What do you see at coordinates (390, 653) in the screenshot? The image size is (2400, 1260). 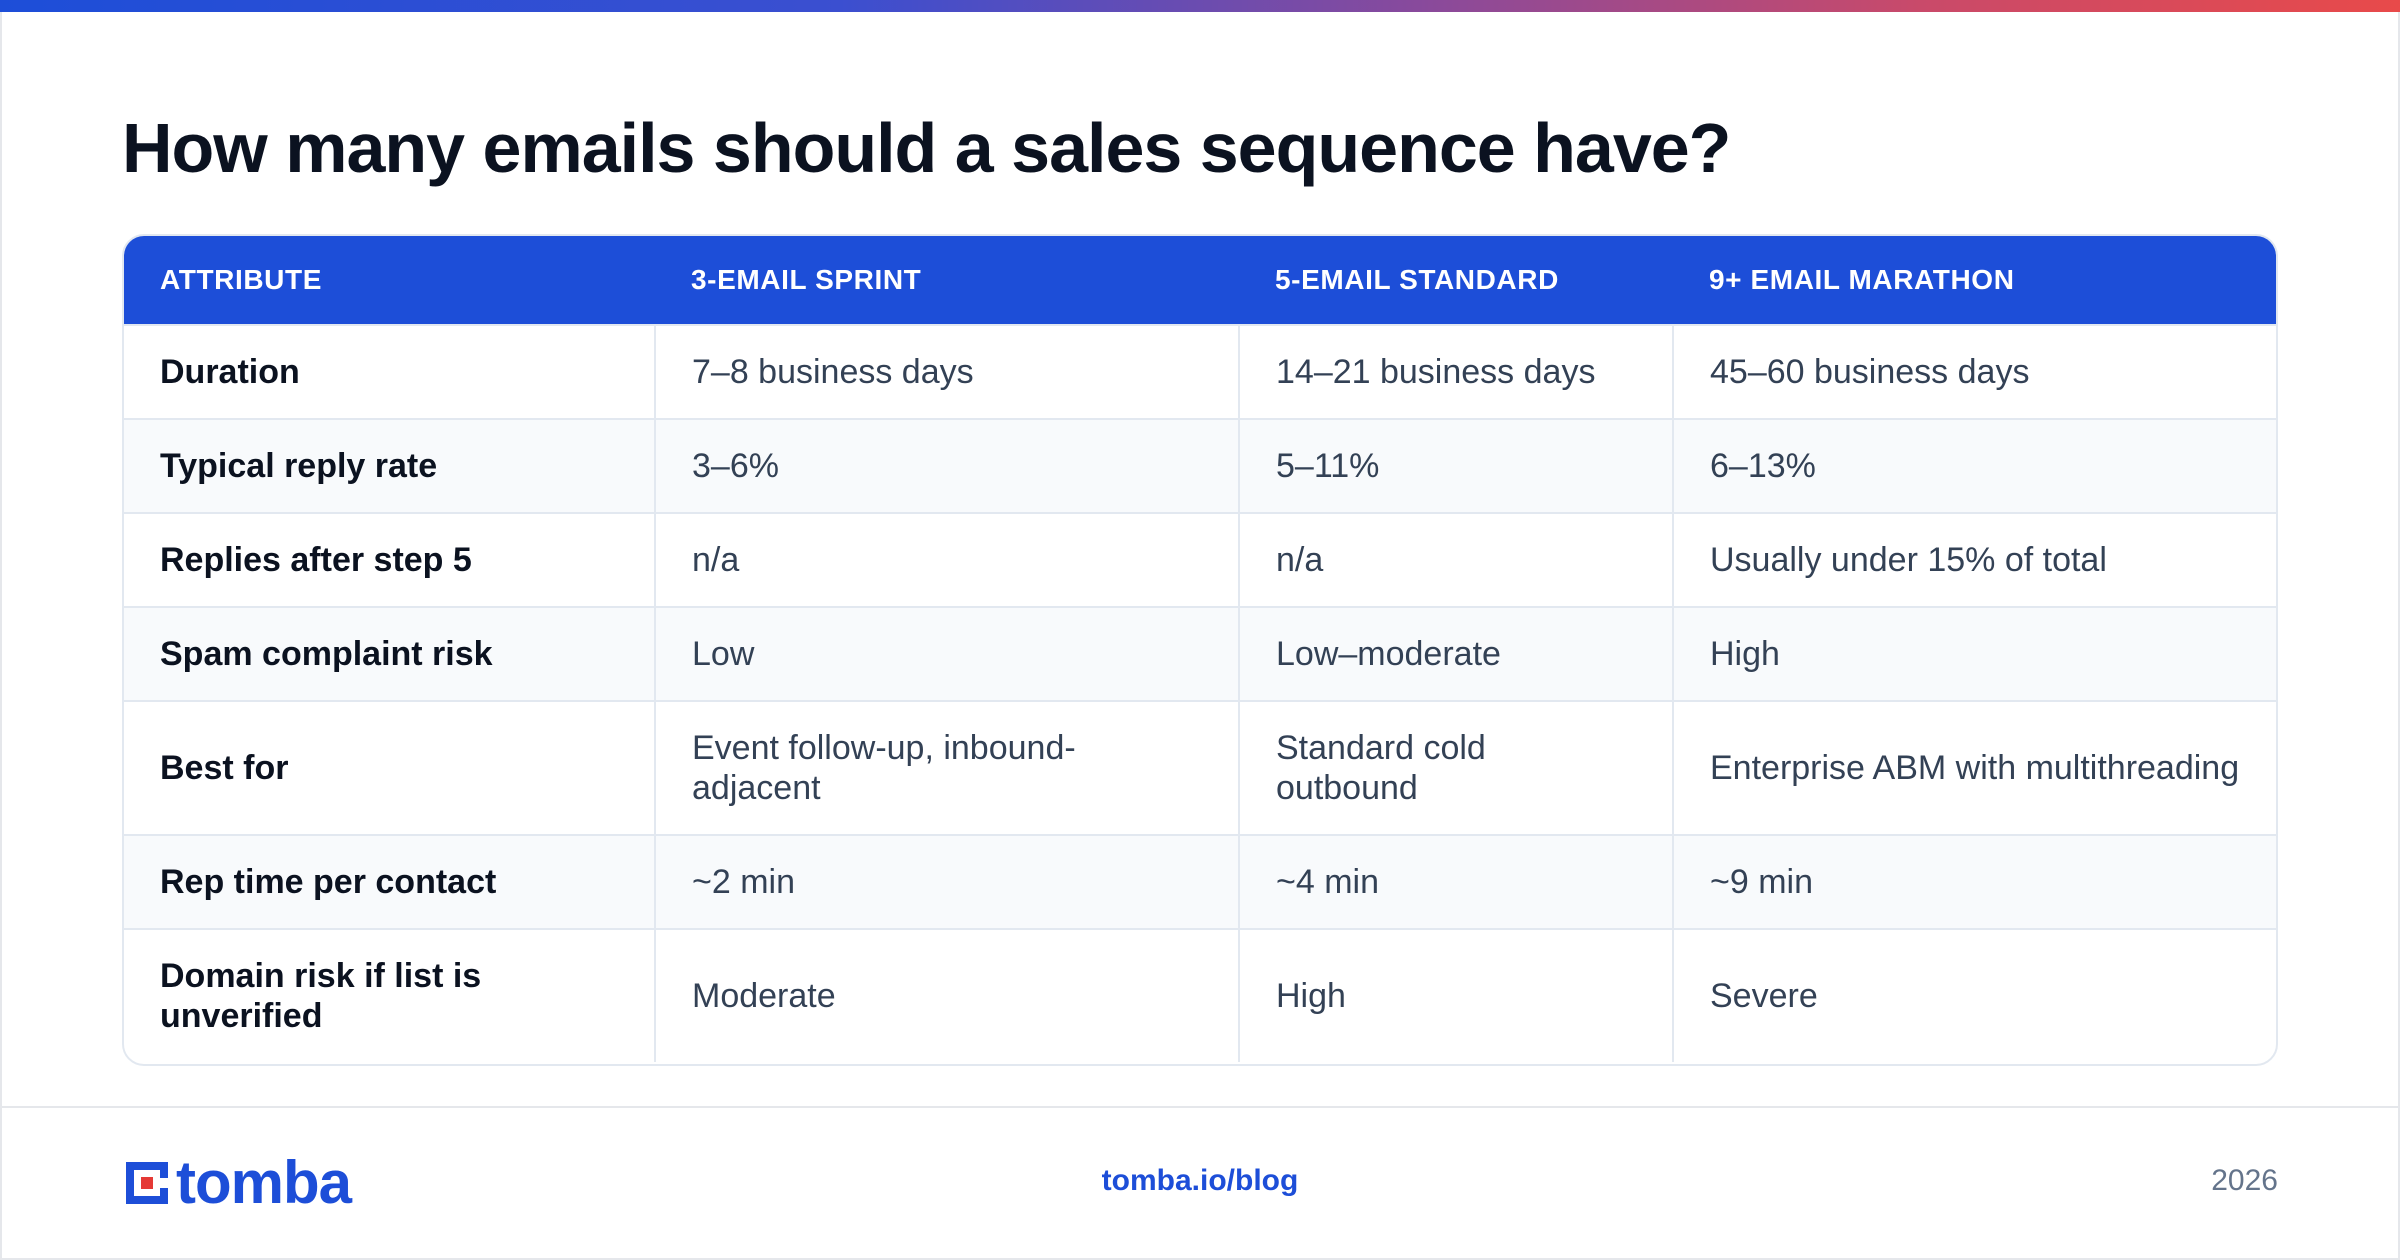 I see `row-attribute: Spam complaint risk` at bounding box center [390, 653].